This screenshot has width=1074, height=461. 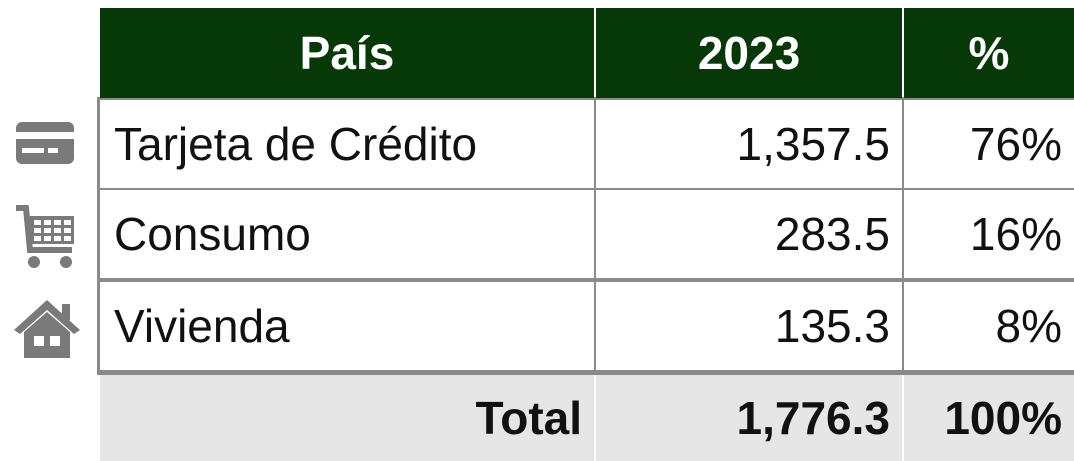 What do you see at coordinates (749, 53) in the screenshot?
I see `table-cell: 2023` at bounding box center [749, 53].